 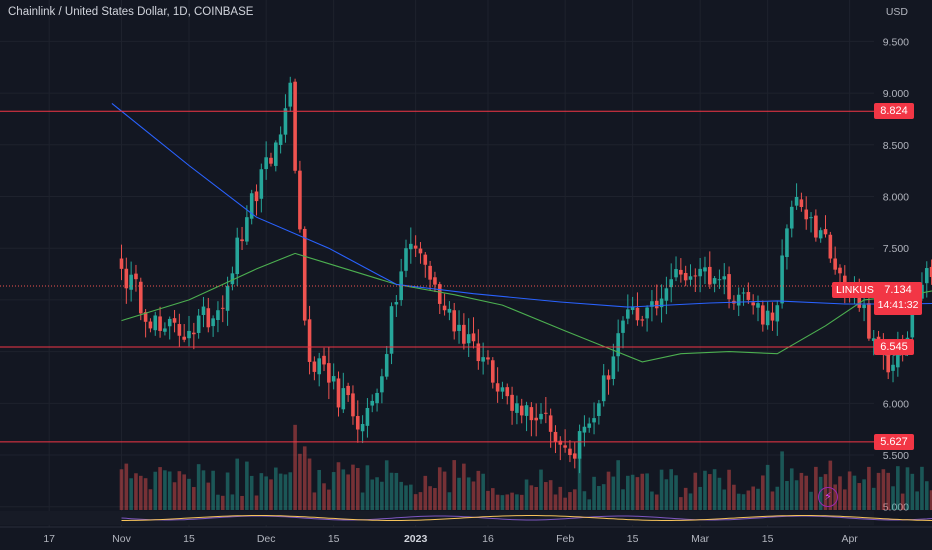 What do you see at coordinates (49, 539) in the screenshot?
I see `x-tick-label: 17` at bounding box center [49, 539].